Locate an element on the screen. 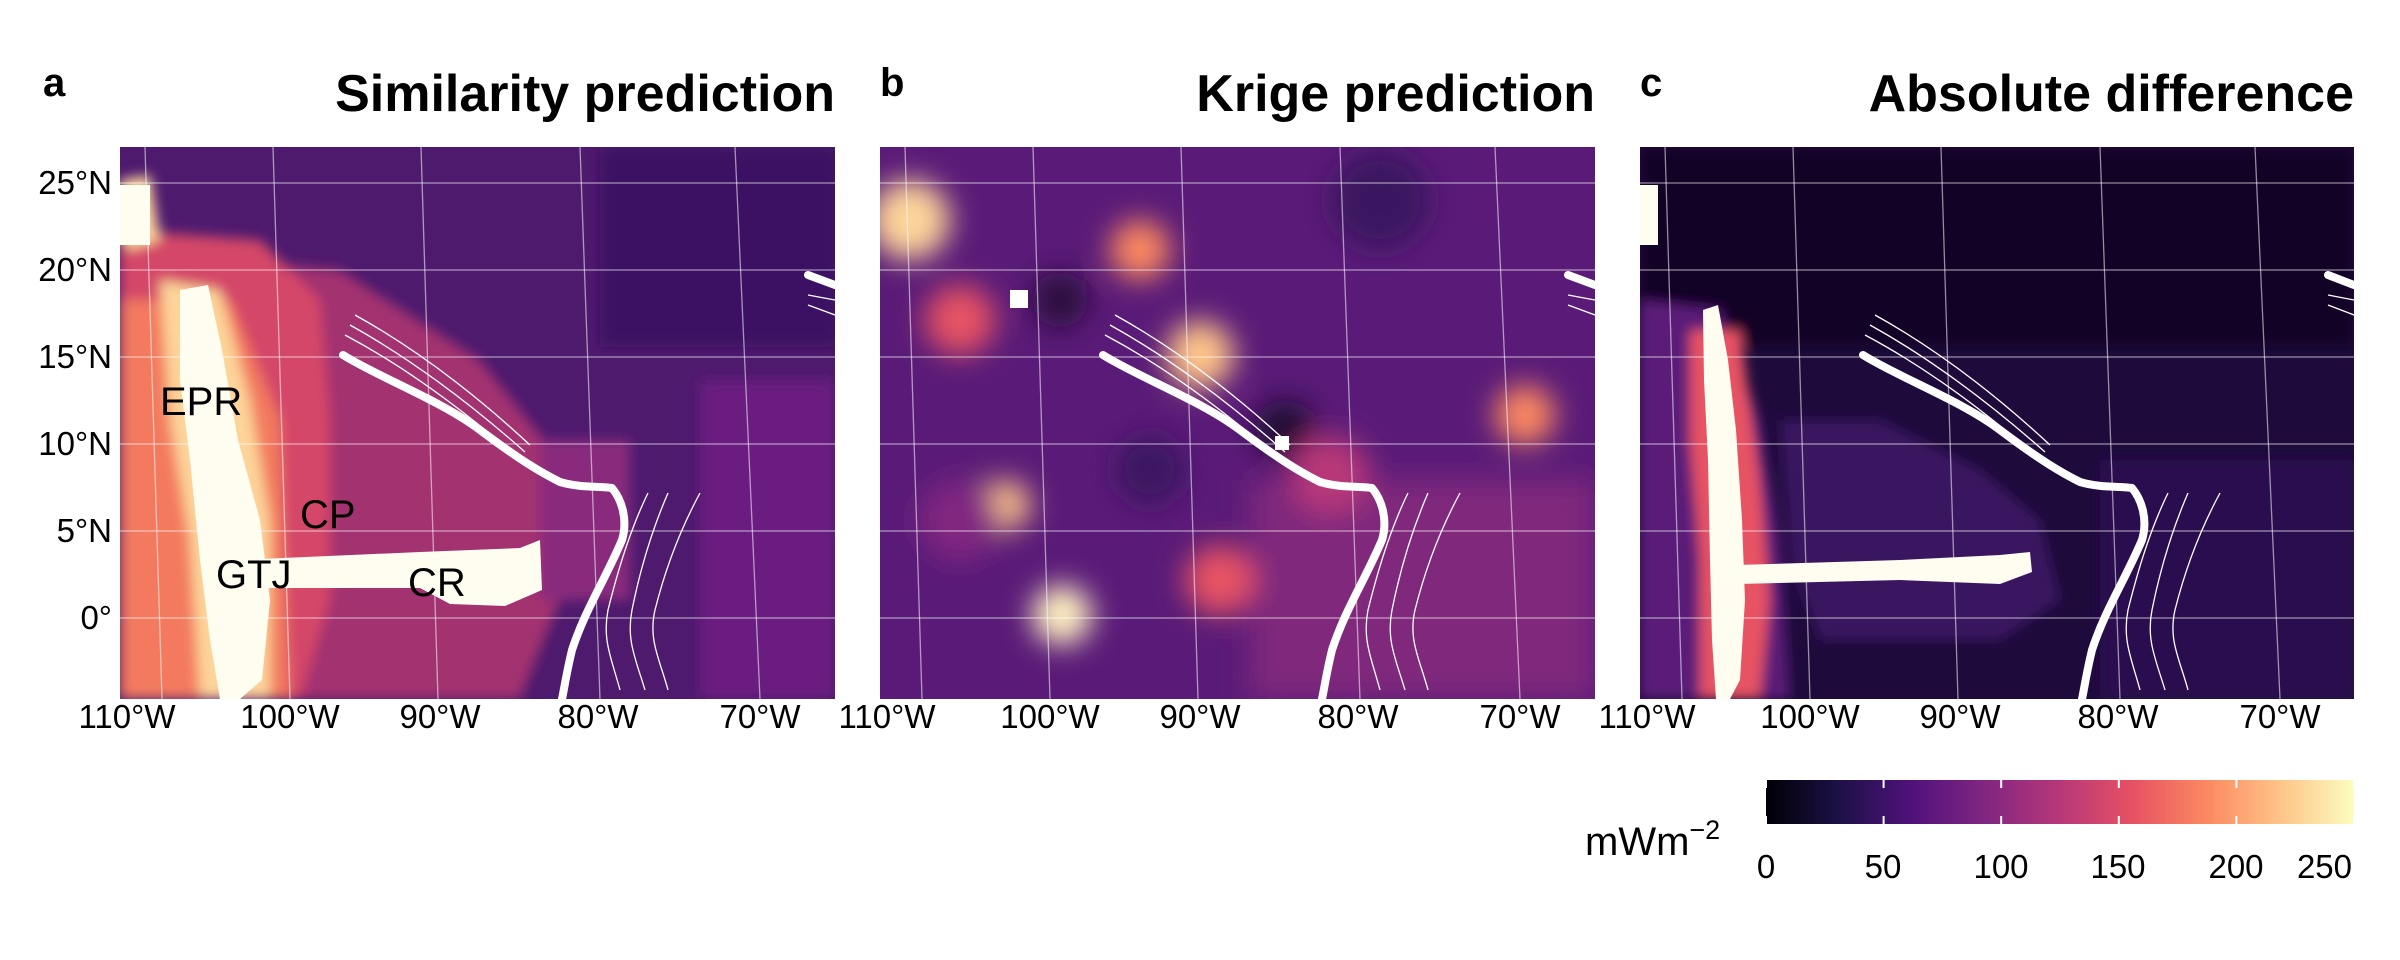  data-gap is located at coordinates (1019, 299).